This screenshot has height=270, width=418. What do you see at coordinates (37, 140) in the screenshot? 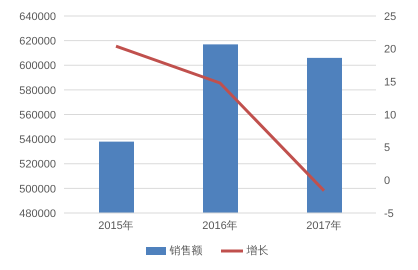
I see `y-tick-label: 540000` at bounding box center [37, 140].